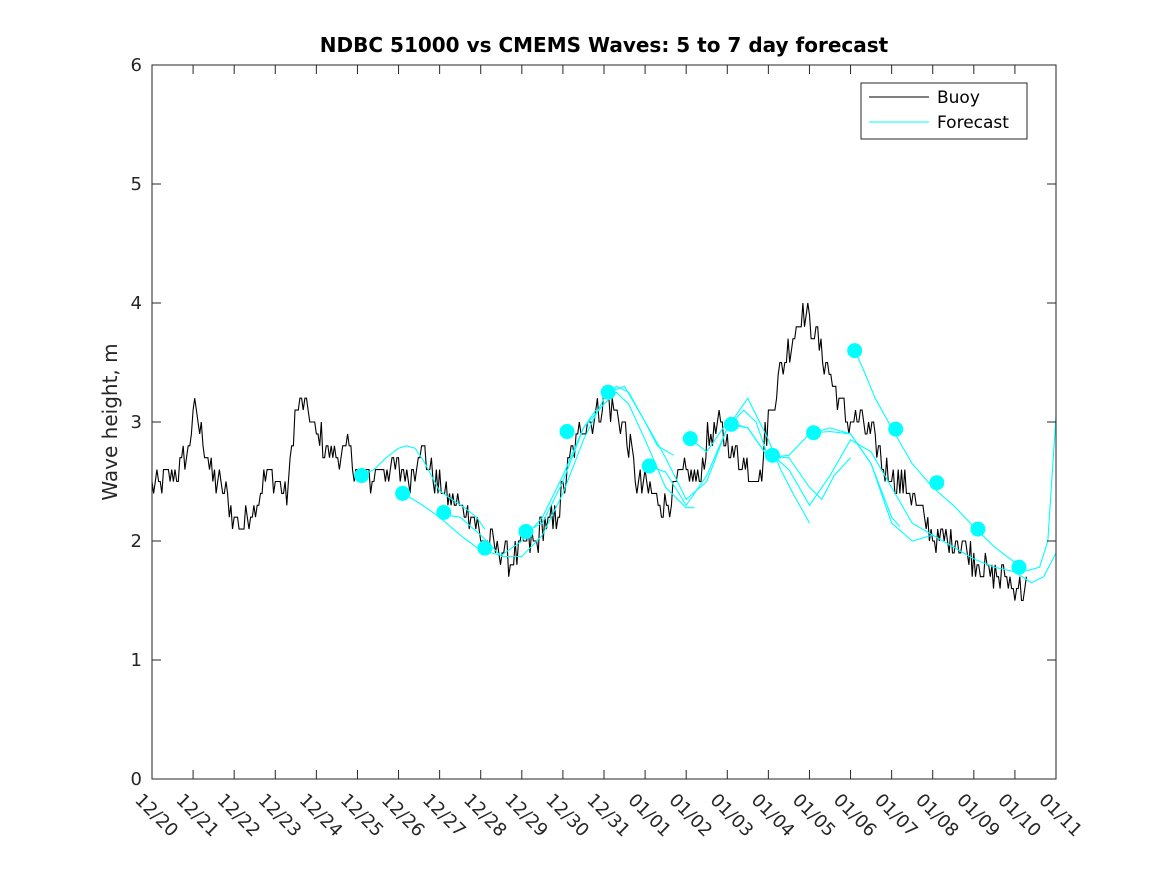 The height and width of the screenshot is (875, 1167). What do you see at coordinates (958, 98) in the screenshot?
I see `legend-label-buoy: Buoy` at bounding box center [958, 98].